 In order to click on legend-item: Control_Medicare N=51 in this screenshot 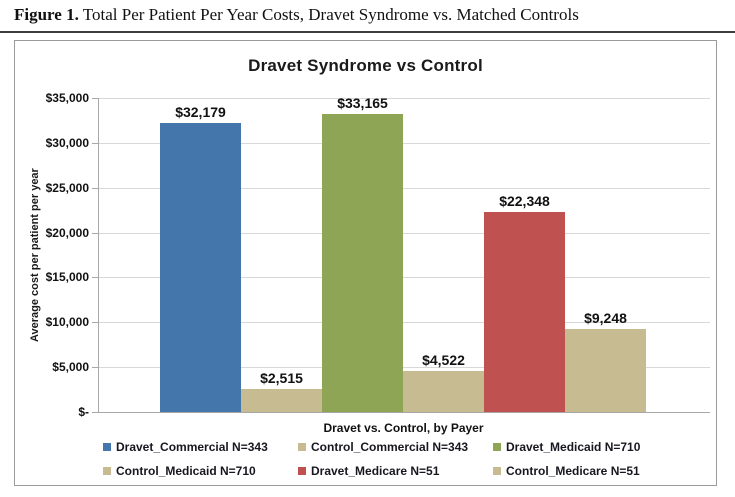, I will do `click(590, 471)`.